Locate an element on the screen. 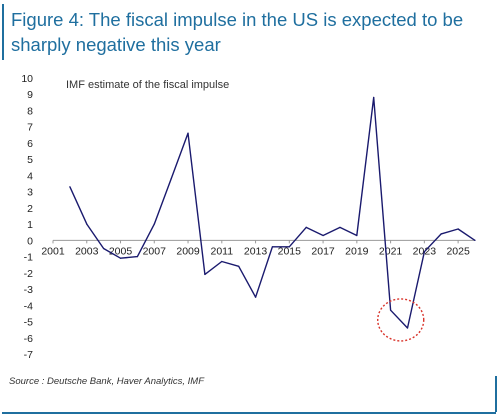  y-tick-label: 0 is located at coordinates (30, 241).